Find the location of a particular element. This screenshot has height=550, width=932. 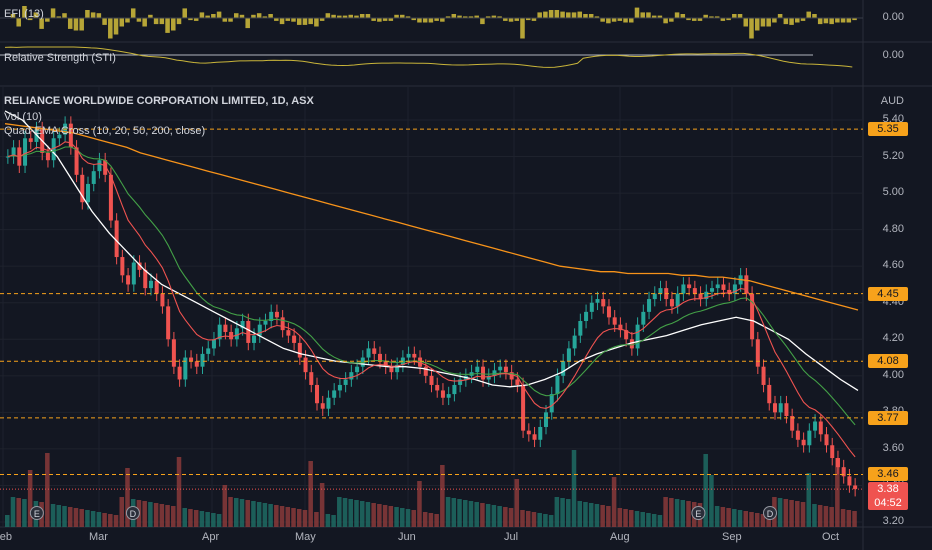

x-tick-label: Jun is located at coordinates (407, 537).